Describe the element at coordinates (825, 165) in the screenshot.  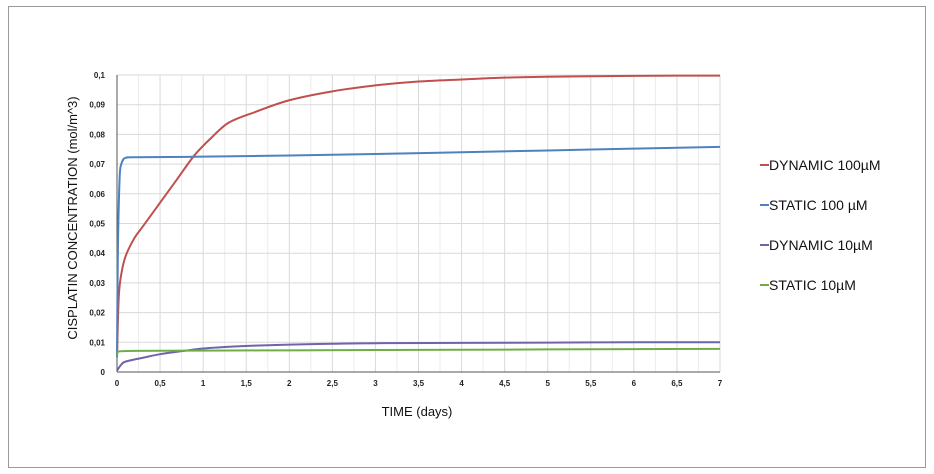
I see `legend-label: DYNAMIC 100µM` at that location.